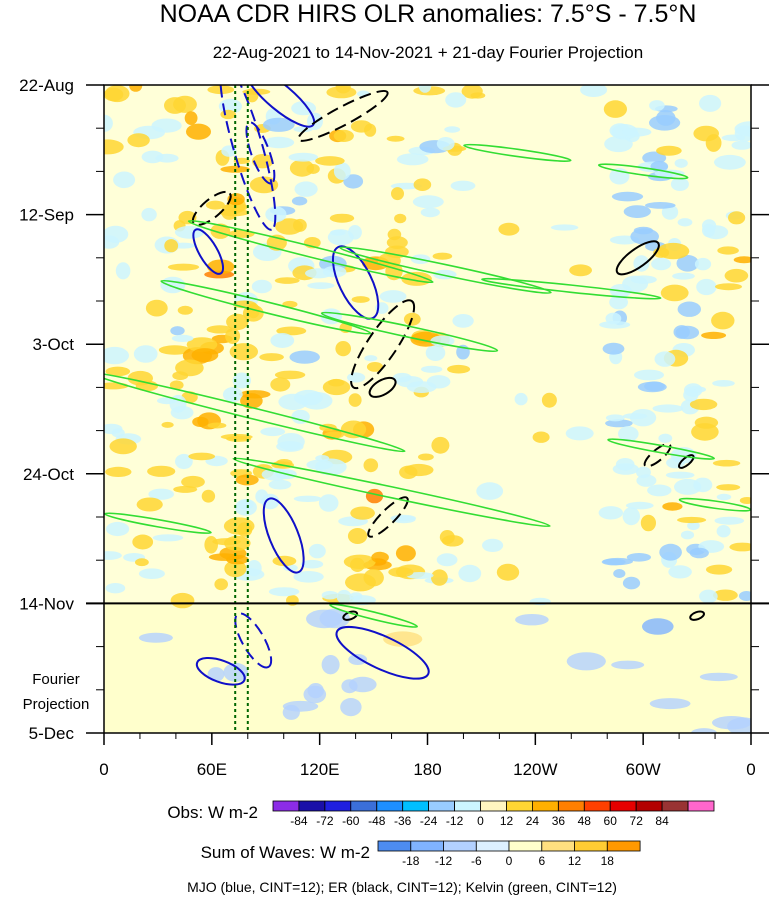  What do you see at coordinates (299, 821) in the screenshot?
I see `colorbar-tick-label: -84` at bounding box center [299, 821].